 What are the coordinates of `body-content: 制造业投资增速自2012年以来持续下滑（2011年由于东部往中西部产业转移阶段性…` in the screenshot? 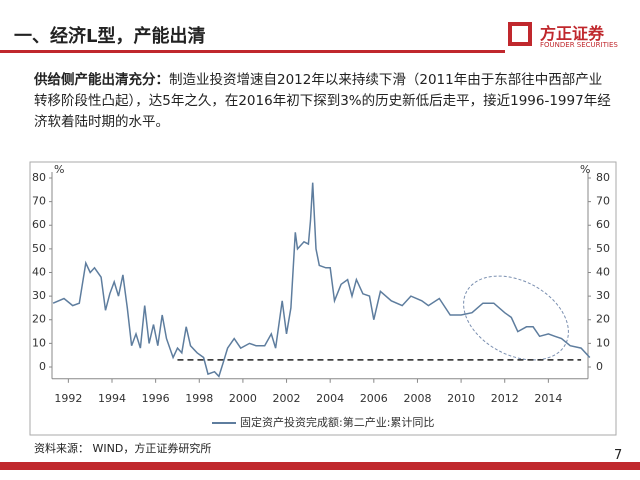 It's located at (322, 101).